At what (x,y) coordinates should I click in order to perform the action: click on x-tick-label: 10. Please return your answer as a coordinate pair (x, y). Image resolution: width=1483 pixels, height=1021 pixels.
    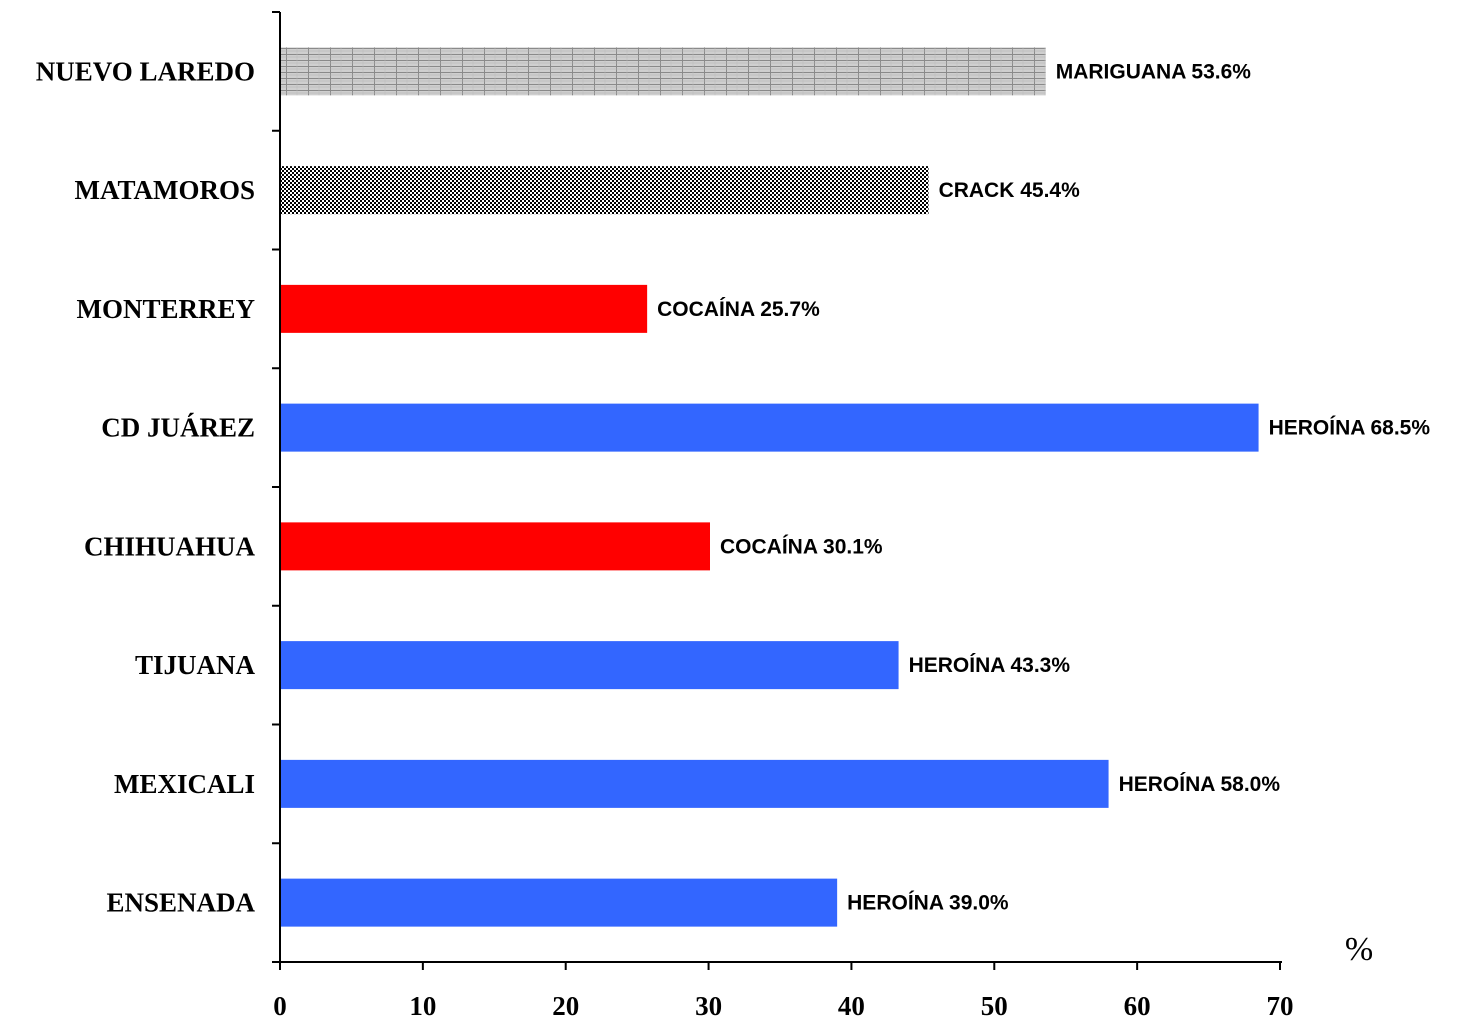
    Looking at the image, I should click on (422, 1006).